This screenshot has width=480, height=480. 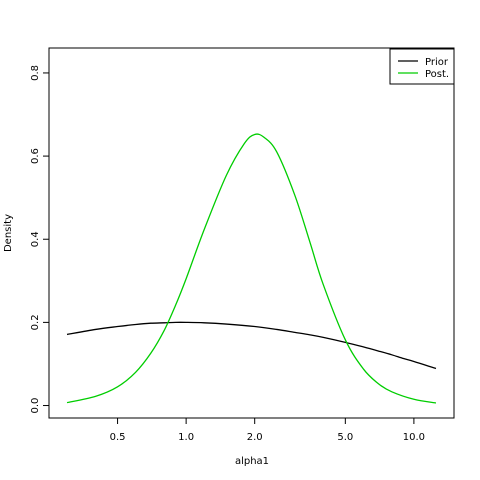 I want to click on x-tick-label: 1.0, so click(x=186, y=437).